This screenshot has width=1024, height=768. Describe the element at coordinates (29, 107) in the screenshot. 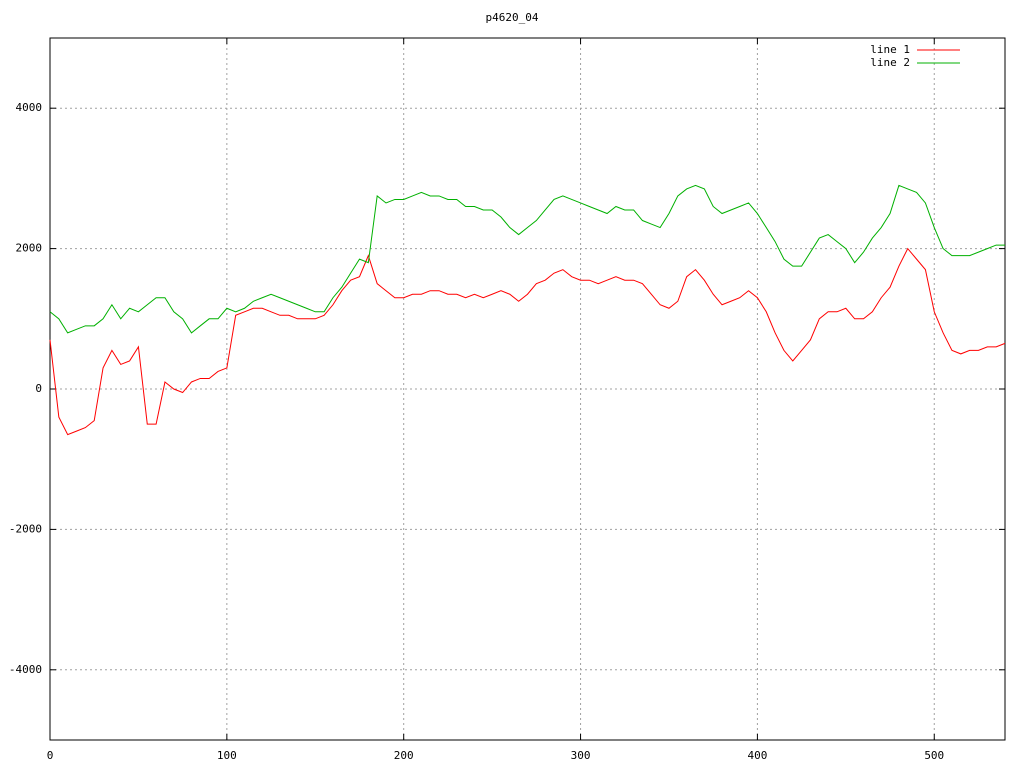

I see `y-tick-label: 4000` at that location.